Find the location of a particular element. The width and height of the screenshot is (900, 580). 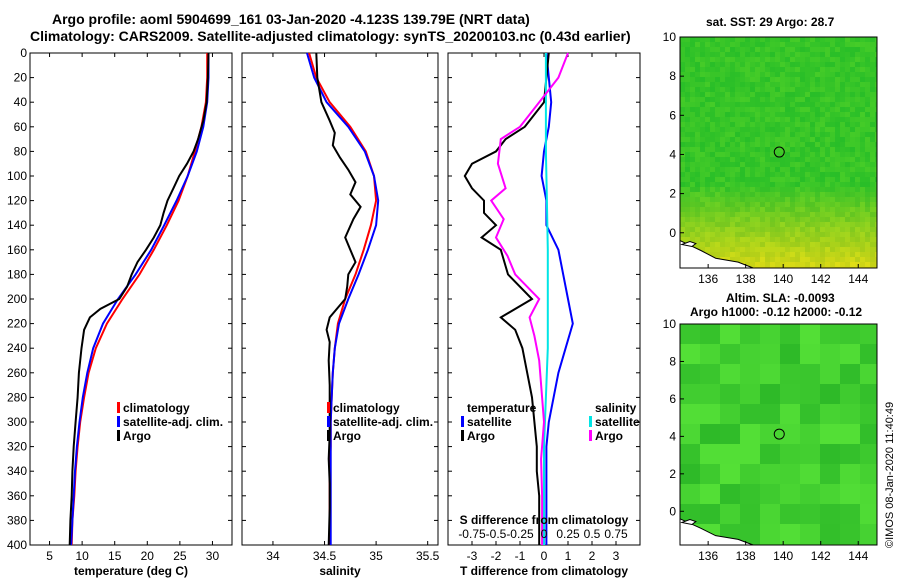

x-tick-label: 15 is located at coordinates (115, 556).